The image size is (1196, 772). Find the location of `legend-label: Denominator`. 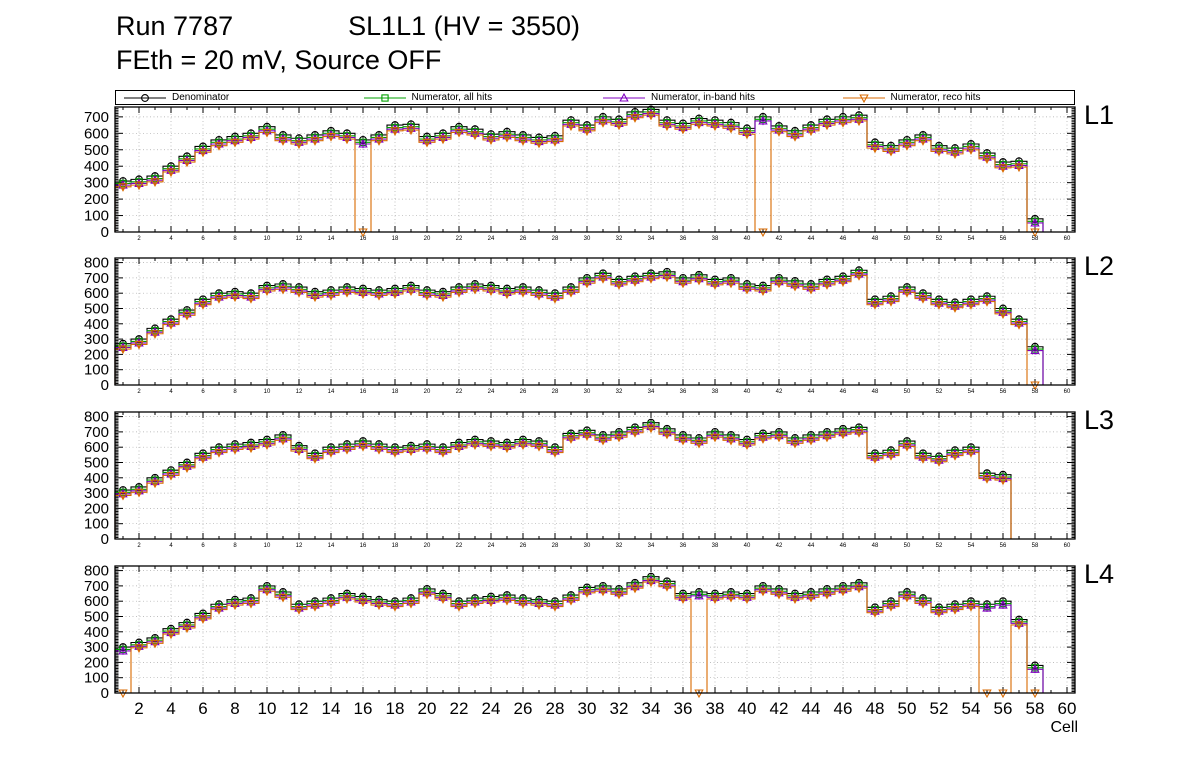

legend-label: Denominator is located at coordinates (201, 97).